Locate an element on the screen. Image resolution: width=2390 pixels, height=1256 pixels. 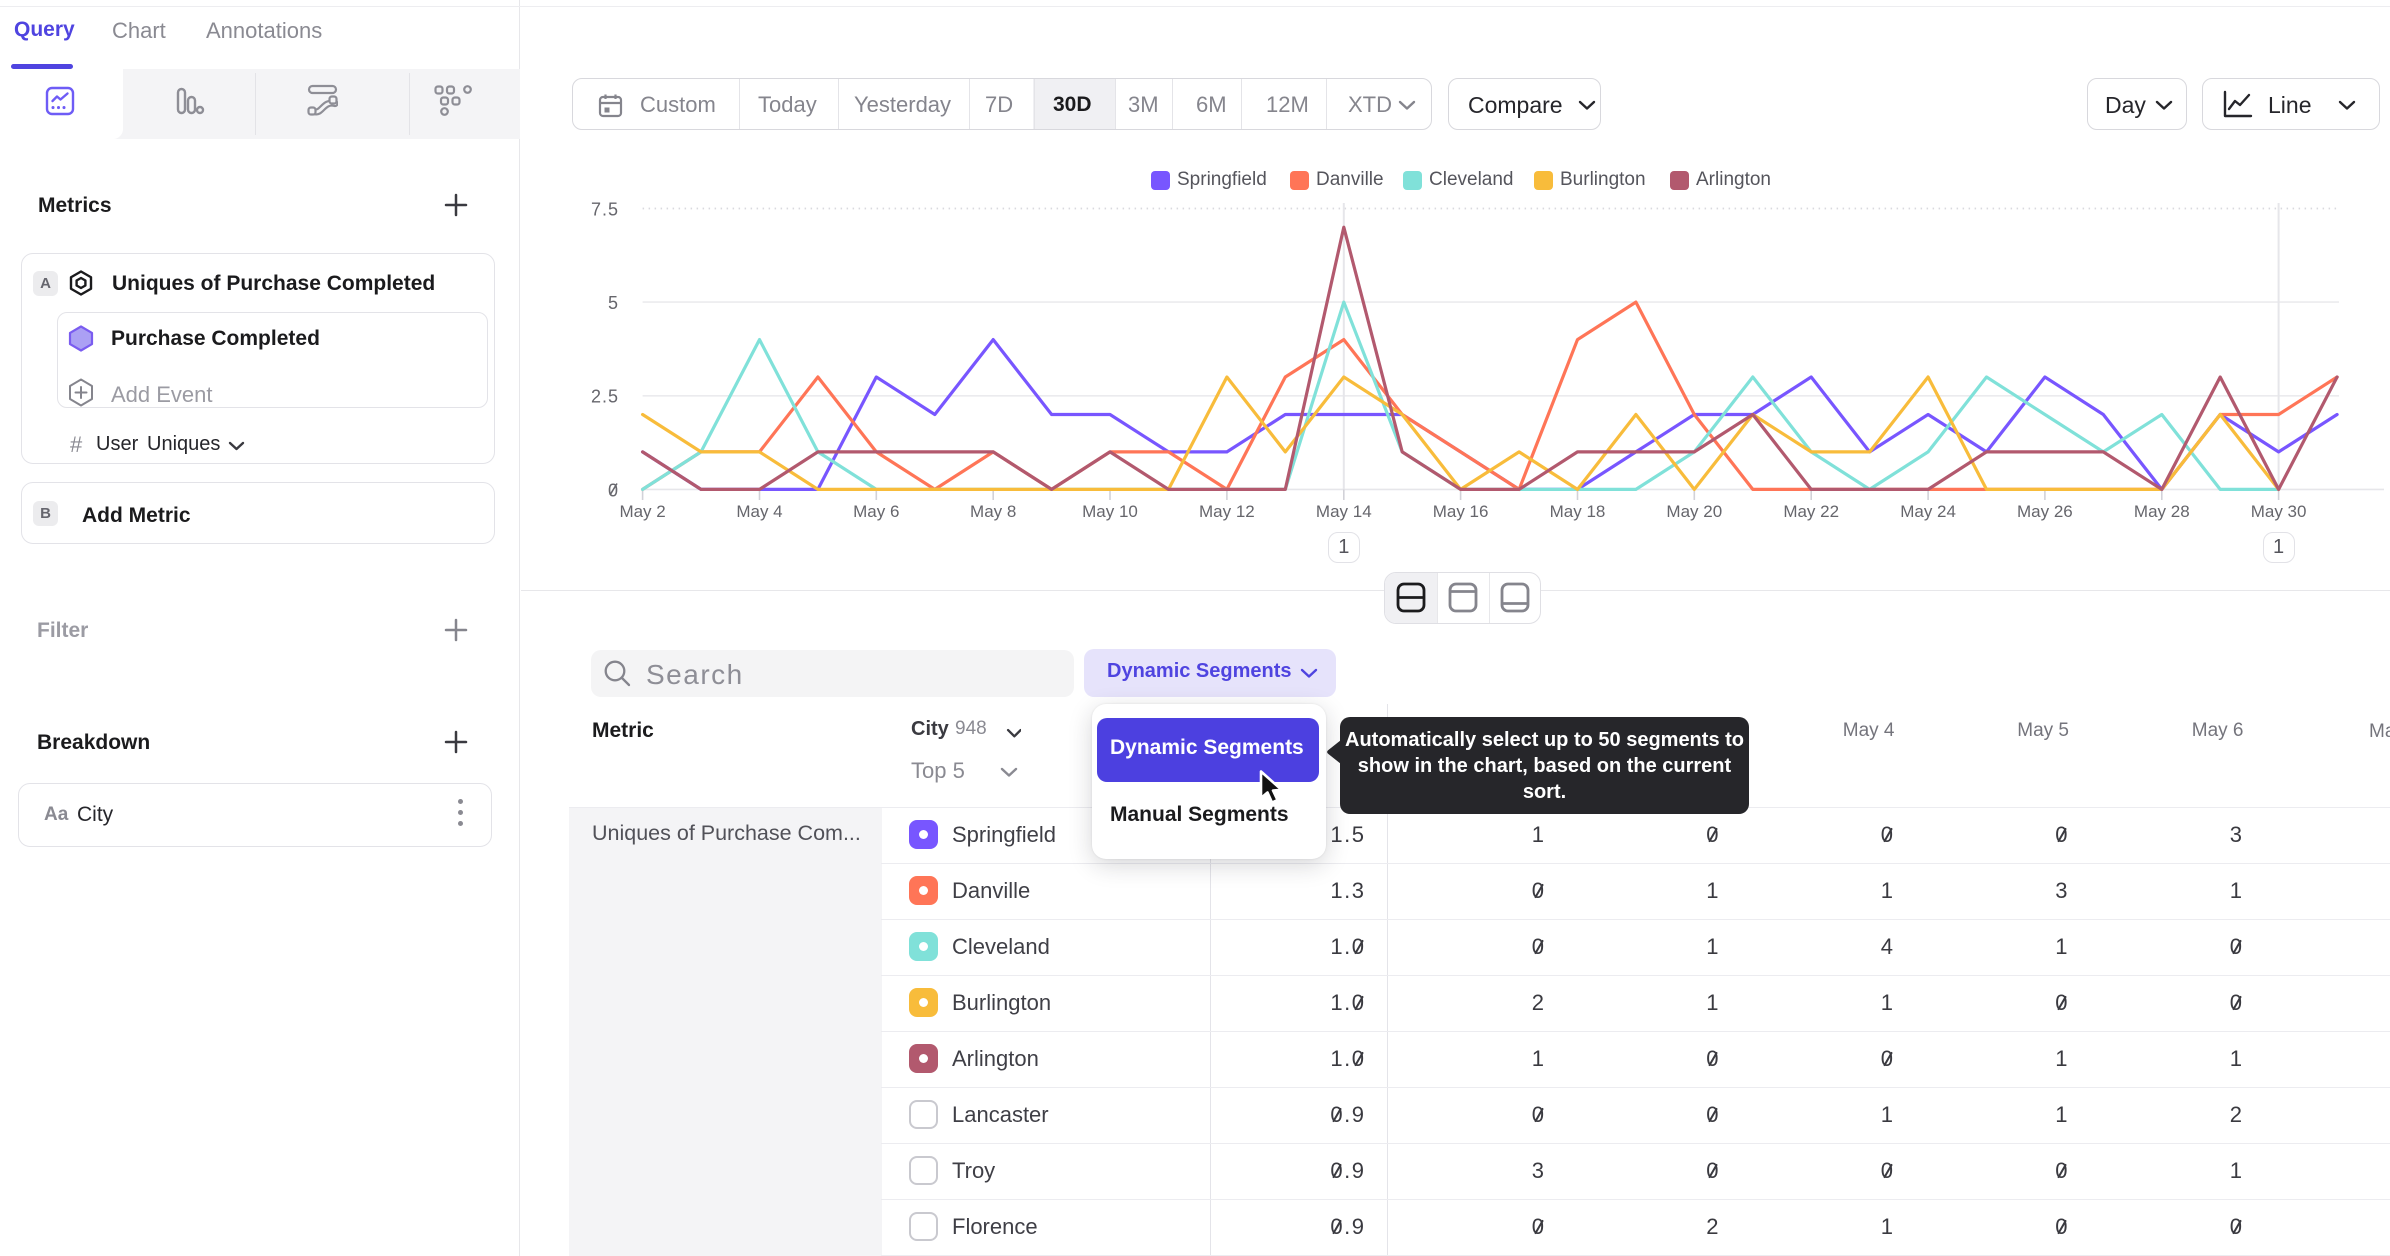
svg-text: May 20 is located at coordinates (1694, 511).